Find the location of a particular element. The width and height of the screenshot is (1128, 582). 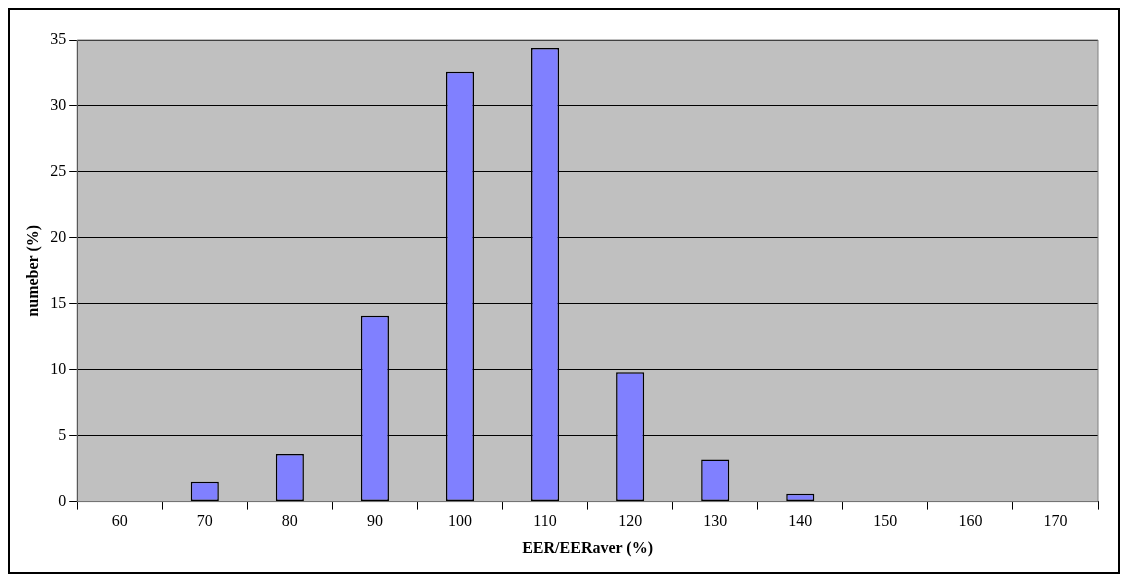

x-axis-title: EER/EERaver (%) is located at coordinates (588, 547).